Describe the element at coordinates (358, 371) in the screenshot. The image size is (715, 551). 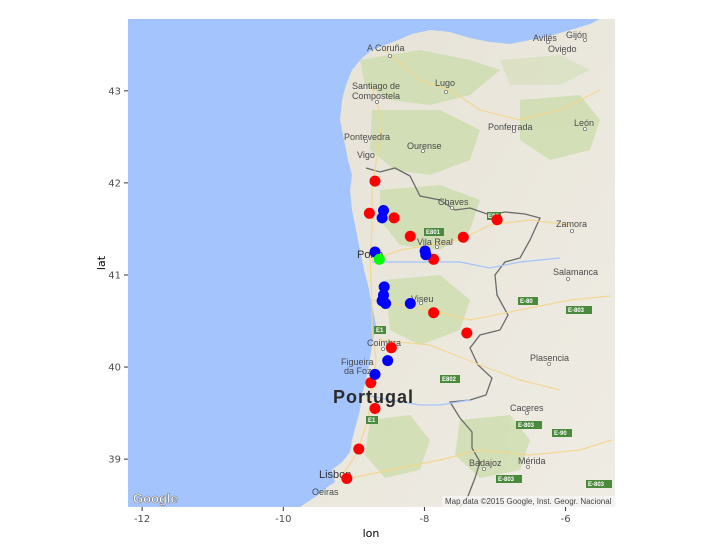
I see `place-label: da Foz` at that location.